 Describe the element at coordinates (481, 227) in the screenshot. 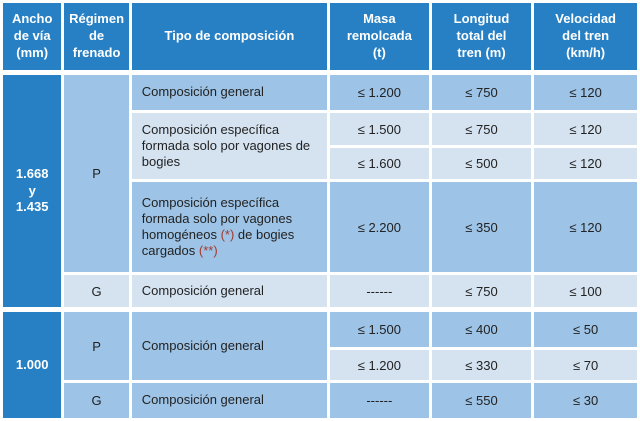

I see `train-length-cell: ≤ 350` at that location.